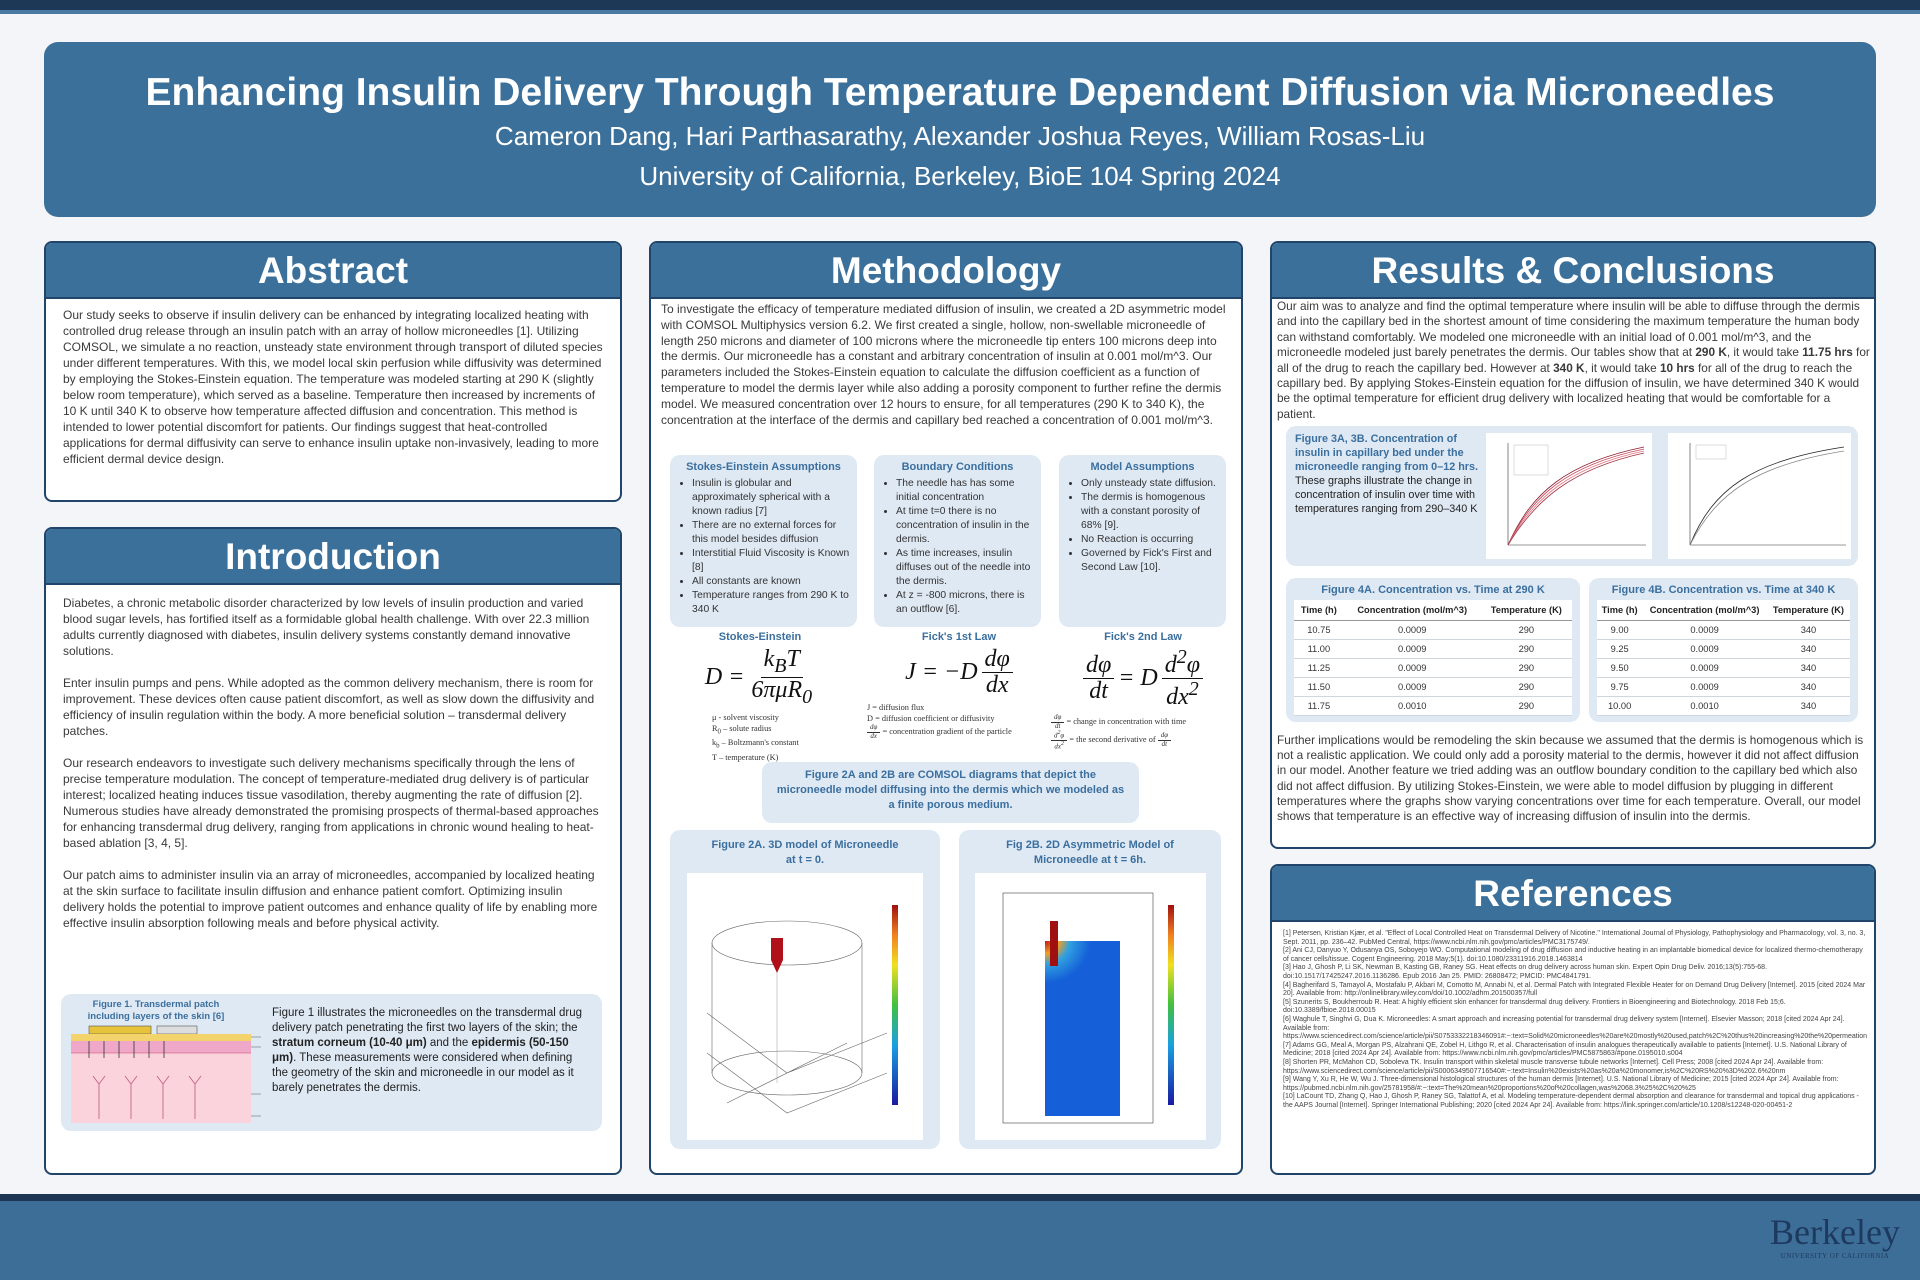  Describe the element at coordinates (715, 728) in the screenshot. I see `text-run: R` at that location.